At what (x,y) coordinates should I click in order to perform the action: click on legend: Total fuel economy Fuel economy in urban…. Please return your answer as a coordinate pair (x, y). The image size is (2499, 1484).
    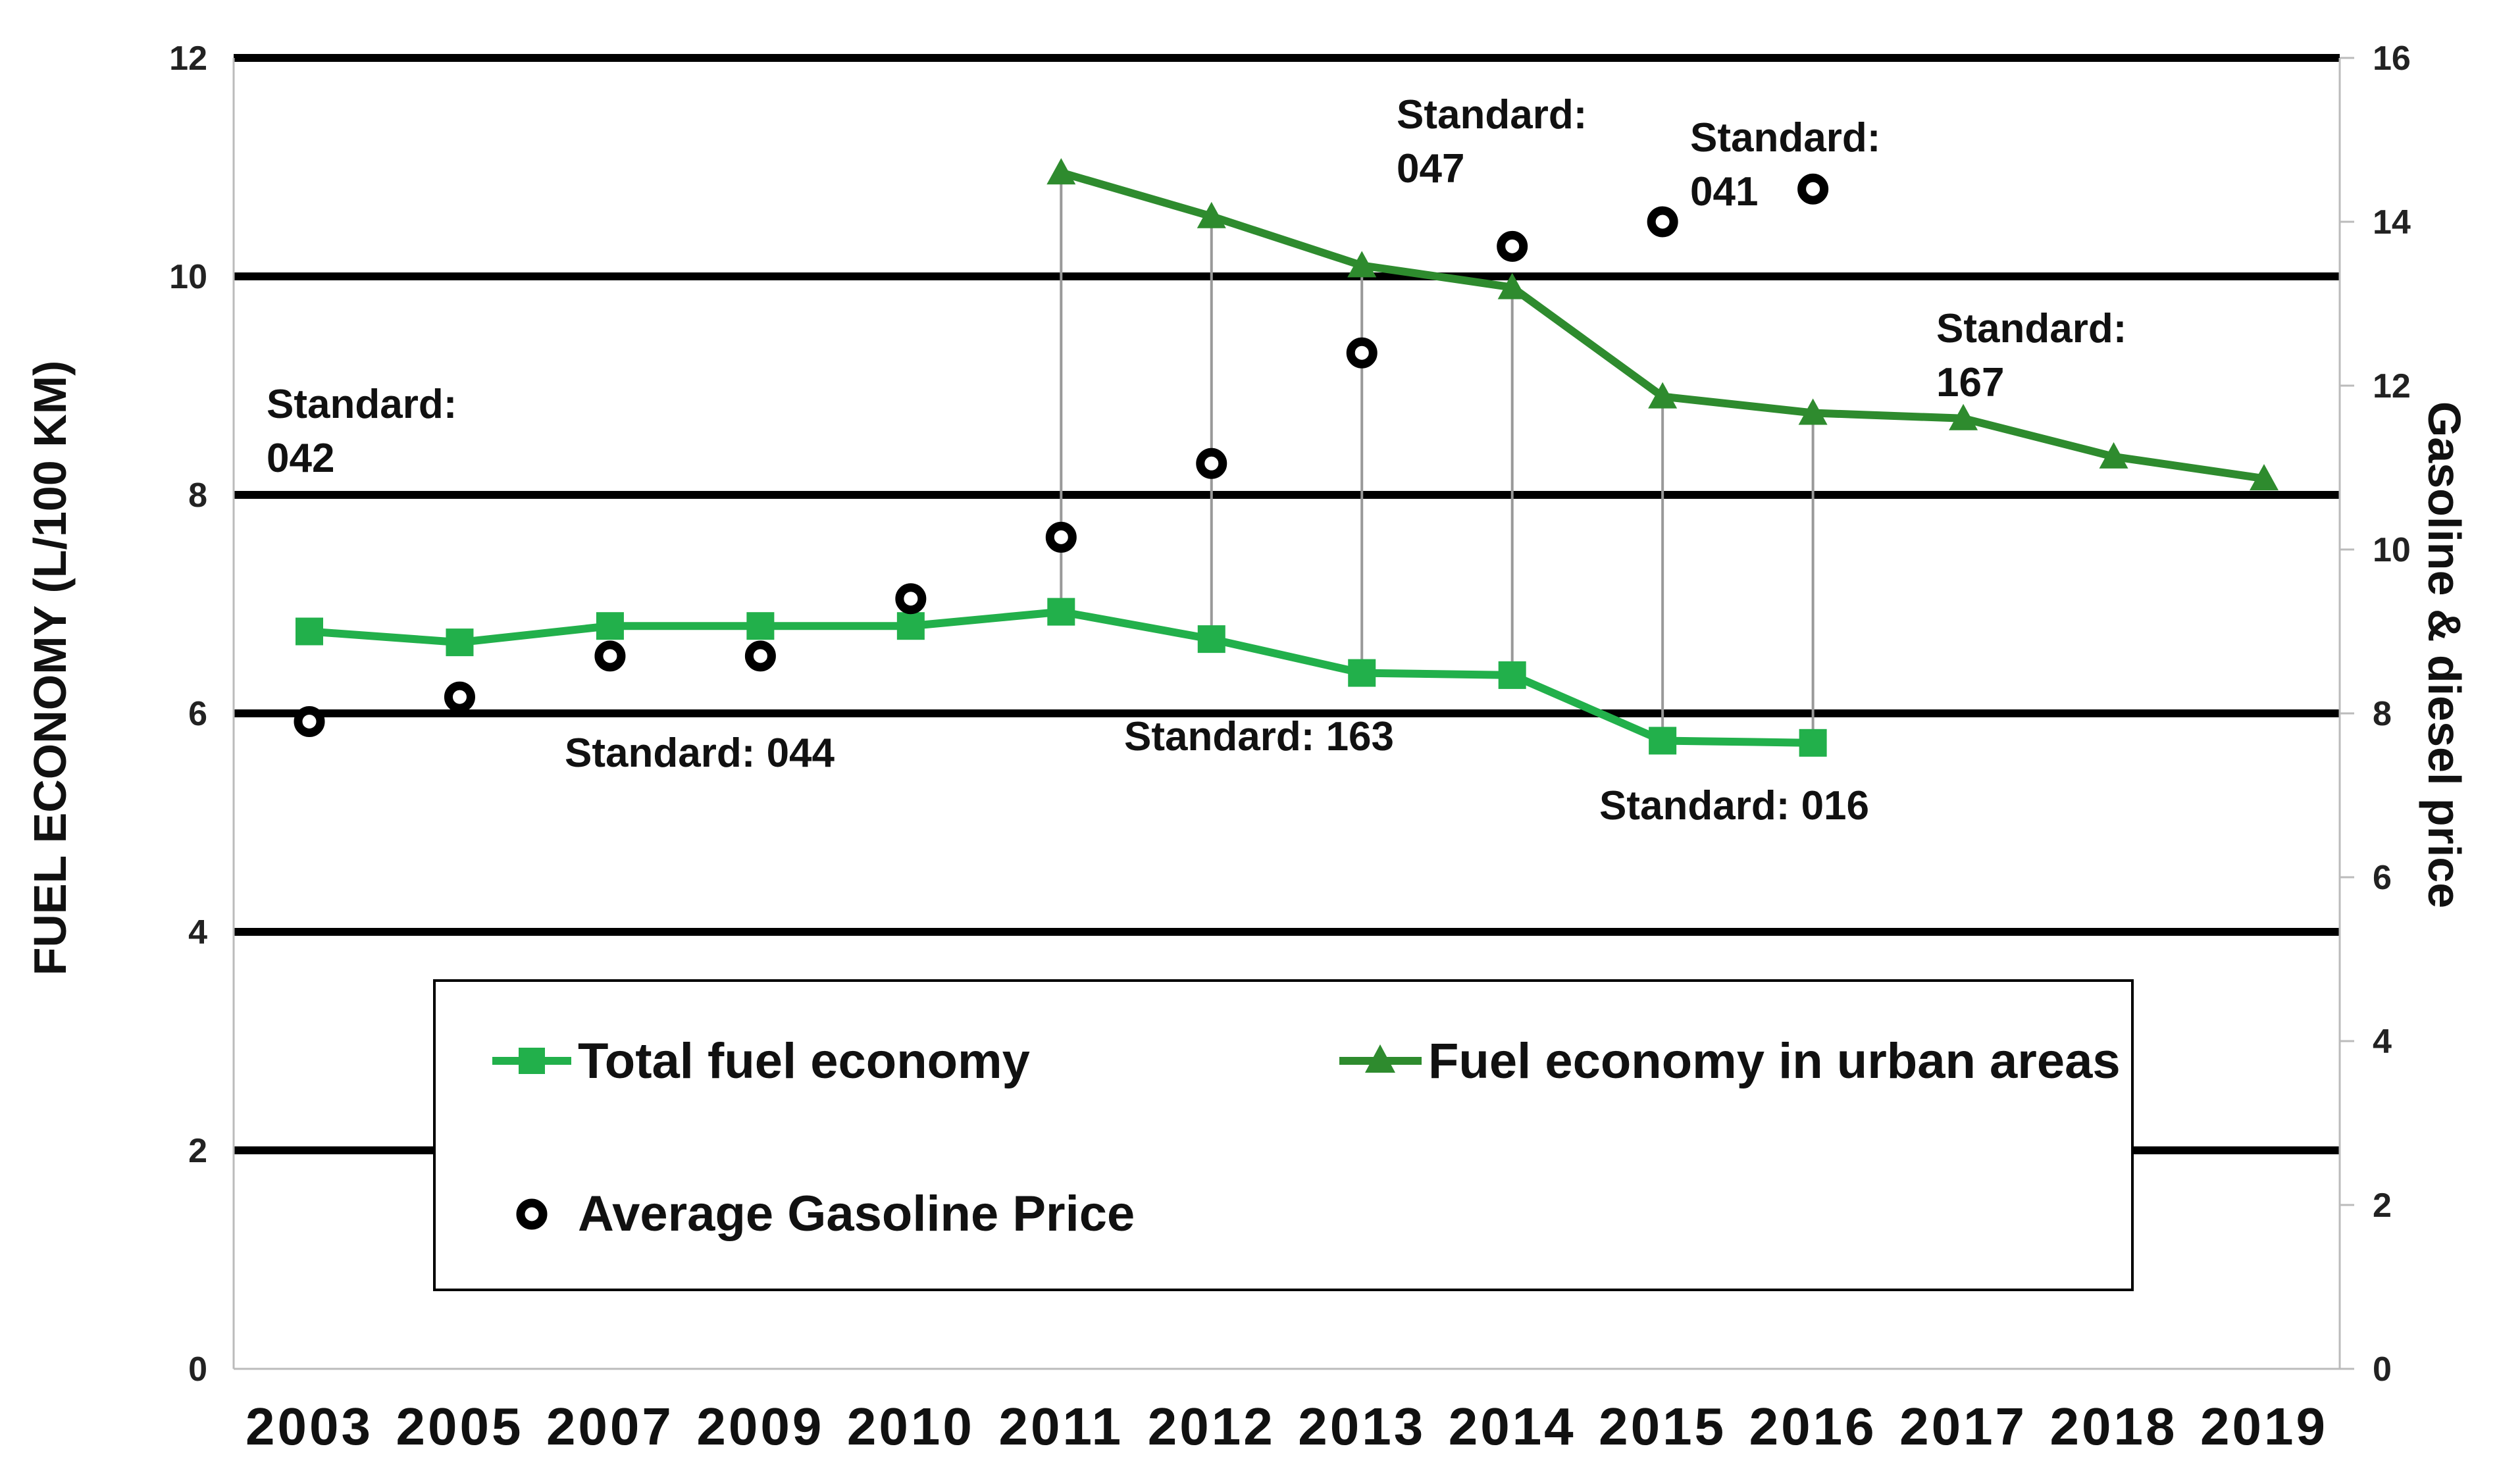
    Looking at the image, I should click on (1283, 1135).